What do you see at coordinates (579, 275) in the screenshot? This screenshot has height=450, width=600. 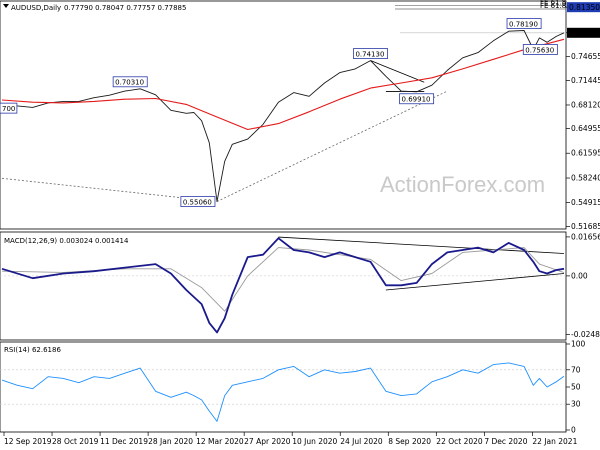 I see `macd-tick-label: 0.00` at bounding box center [579, 275].